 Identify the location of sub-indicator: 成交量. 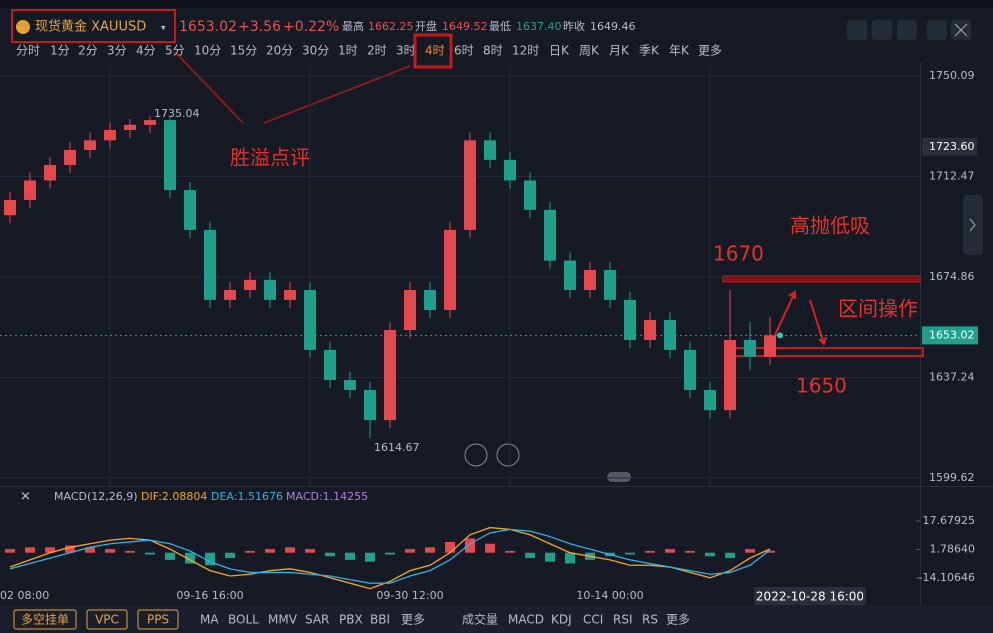
(480, 619).